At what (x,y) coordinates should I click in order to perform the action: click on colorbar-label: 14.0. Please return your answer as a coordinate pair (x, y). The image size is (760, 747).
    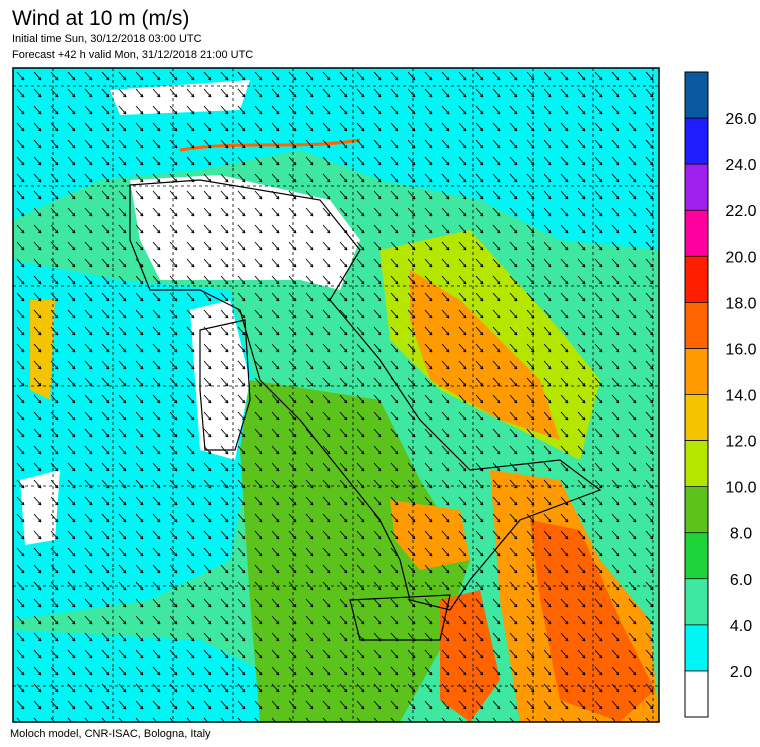
    Looking at the image, I should click on (740, 396).